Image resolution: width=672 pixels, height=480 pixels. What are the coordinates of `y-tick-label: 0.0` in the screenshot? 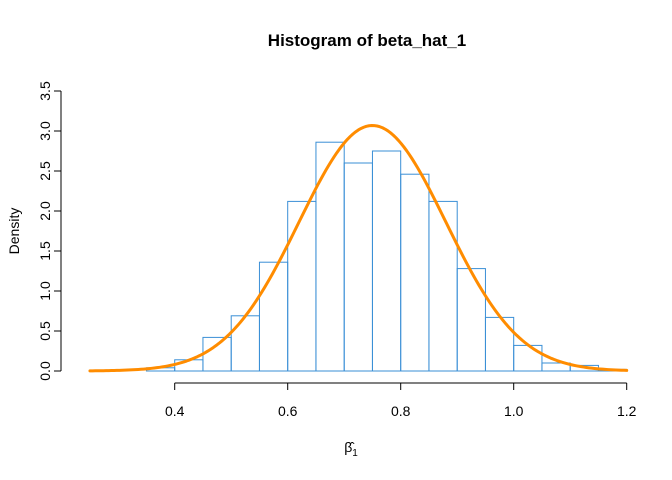 It's located at (45, 371).